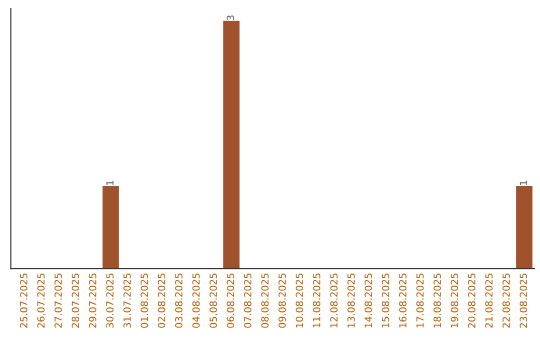 Image resolution: width=540 pixels, height=340 pixels. What do you see at coordinates (58, 301) in the screenshot?
I see `x-tick-label: 27.07.2025` at bounding box center [58, 301].